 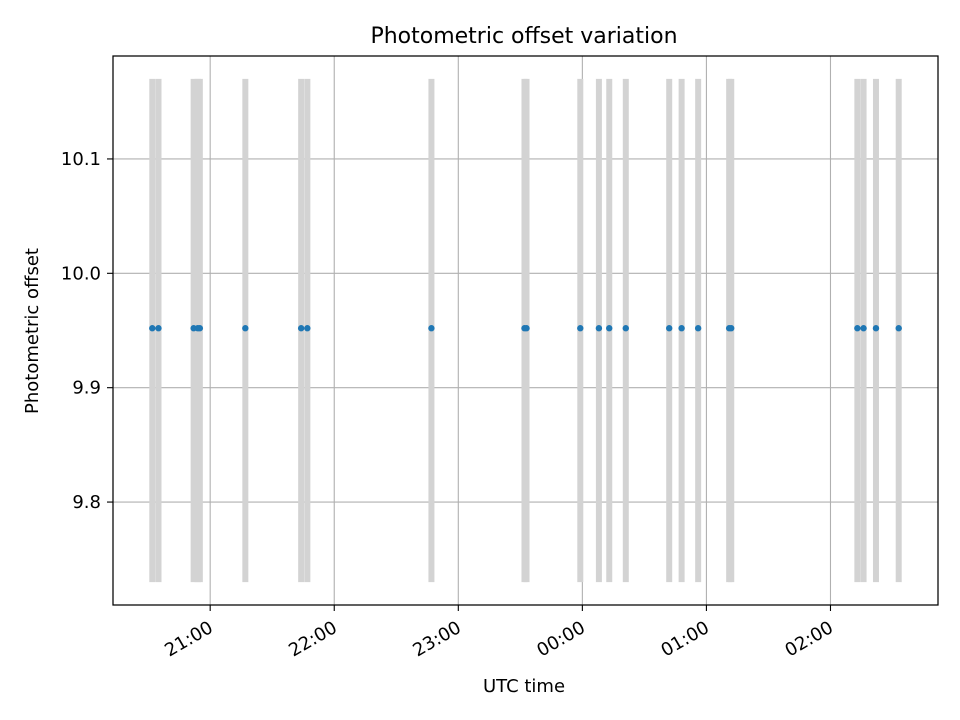 I want to click on data-points, so click(x=525, y=328).